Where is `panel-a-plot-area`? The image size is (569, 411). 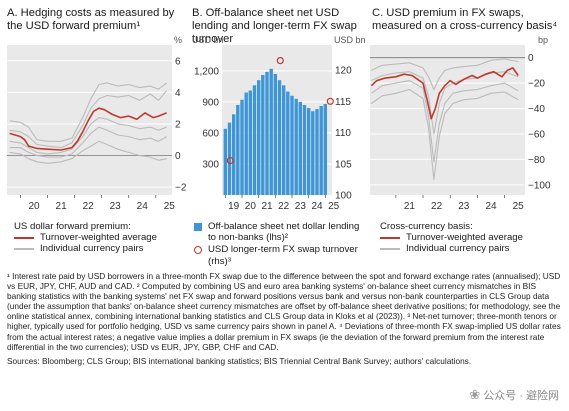
panel-a-plot-area is located at coordinates (89, 120).